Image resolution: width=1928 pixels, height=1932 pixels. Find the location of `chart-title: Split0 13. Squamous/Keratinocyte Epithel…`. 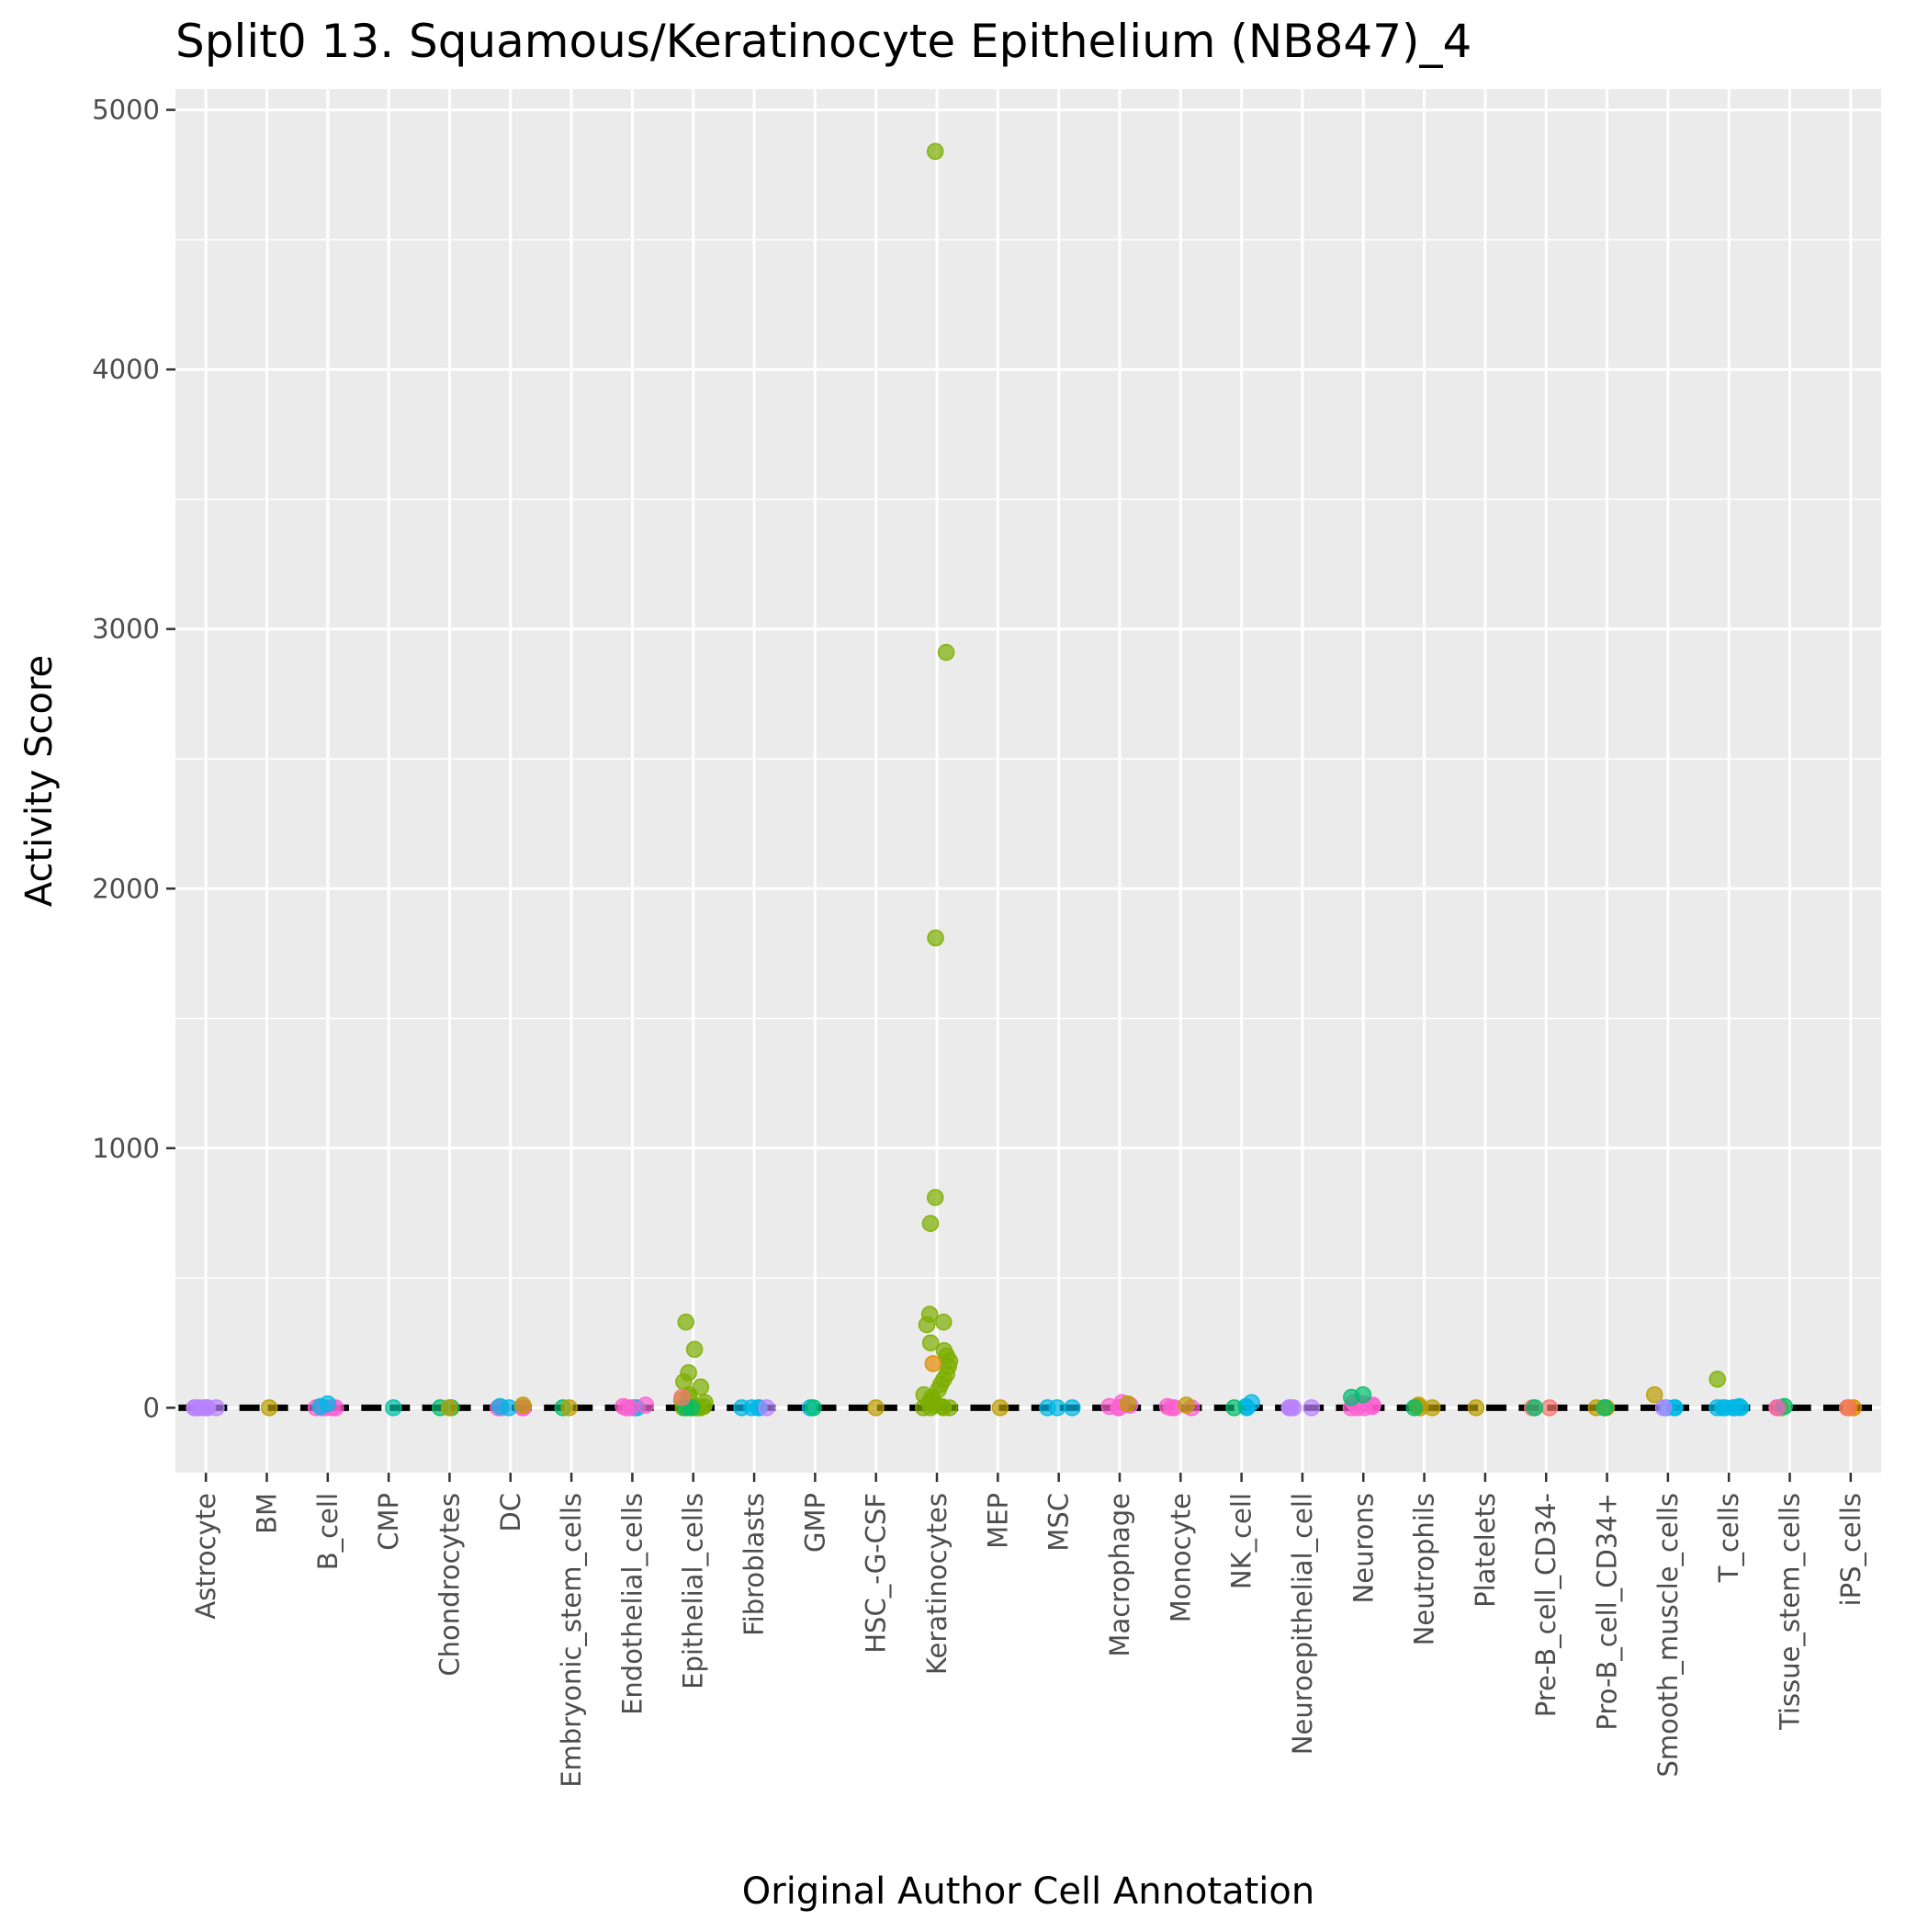

chart-title: Split0 13. Squamous/Keratinocyte Epithel… is located at coordinates (823, 41).